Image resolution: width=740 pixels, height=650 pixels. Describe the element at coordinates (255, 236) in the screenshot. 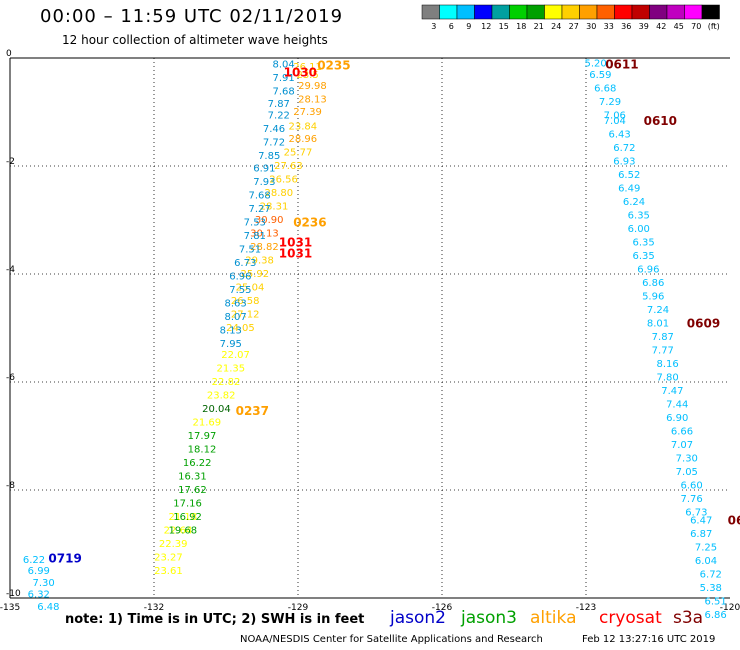

I see `swh-point: 7.81` at that location.